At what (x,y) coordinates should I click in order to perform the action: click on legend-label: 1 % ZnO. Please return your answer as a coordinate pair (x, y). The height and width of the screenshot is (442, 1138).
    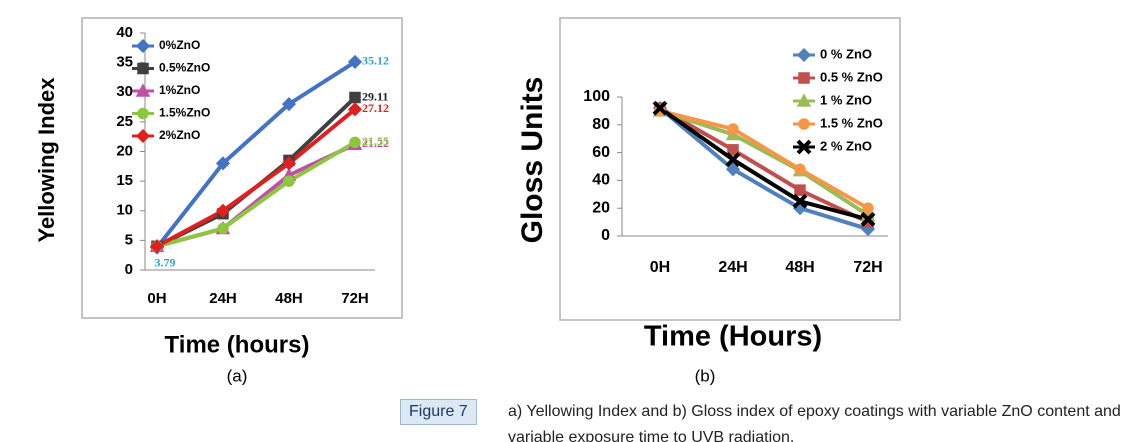
    Looking at the image, I should click on (846, 99).